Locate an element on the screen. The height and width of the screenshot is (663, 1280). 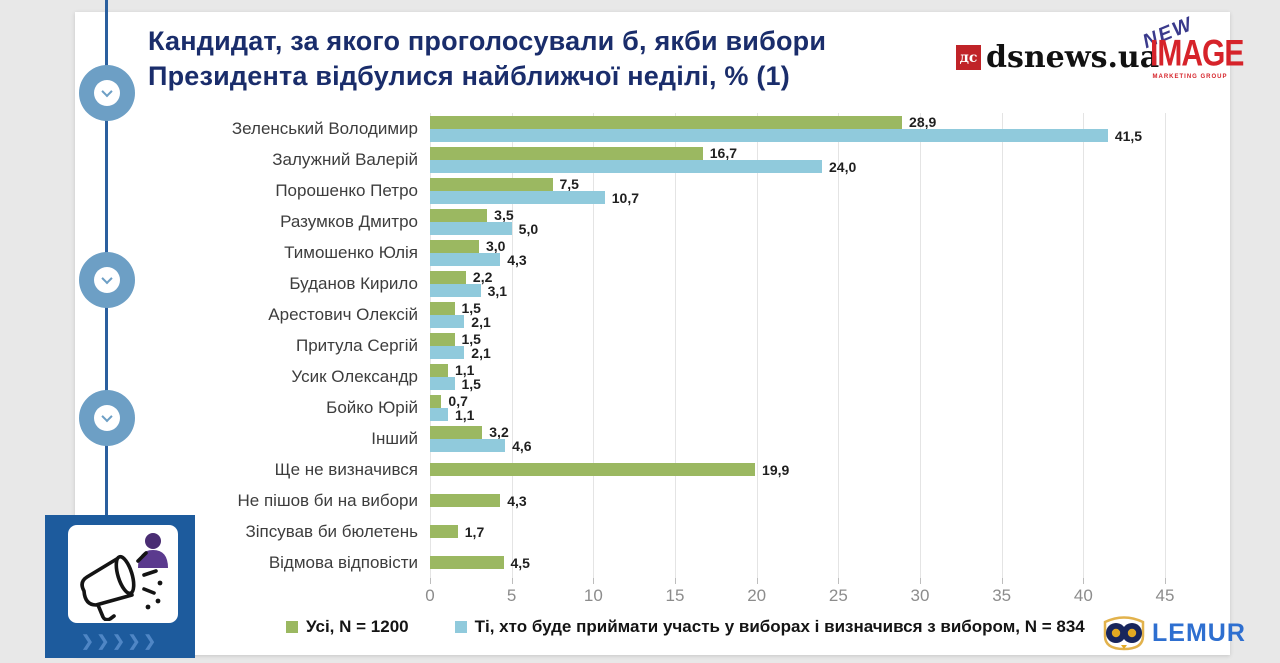
category-label: Відмова відповісти is located at coordinates (343, 562).